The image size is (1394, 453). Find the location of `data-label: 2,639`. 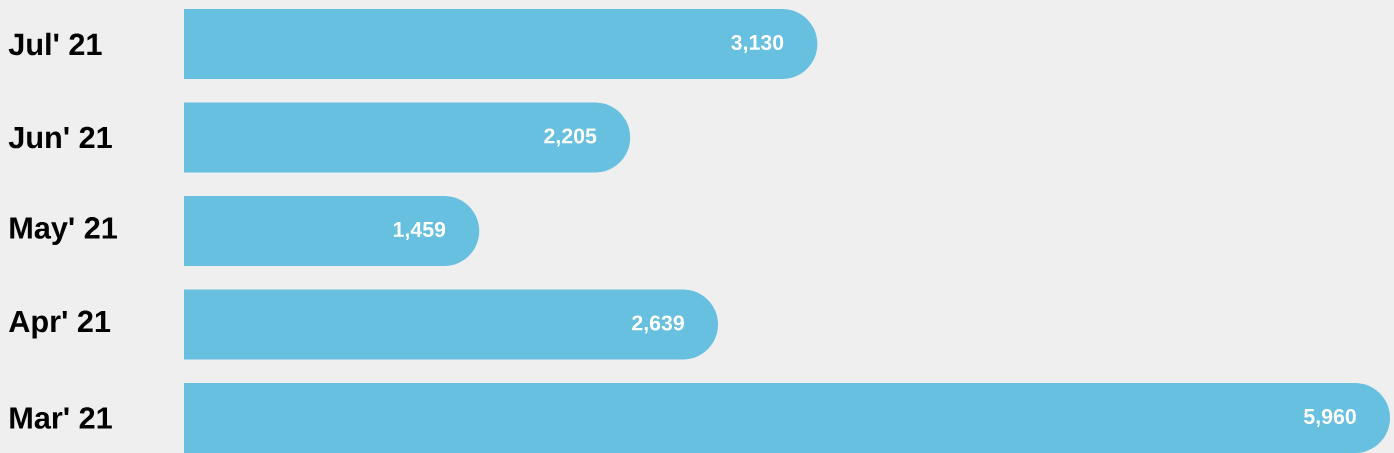

data-label: 2,639 is located at coordinates (658, 324).